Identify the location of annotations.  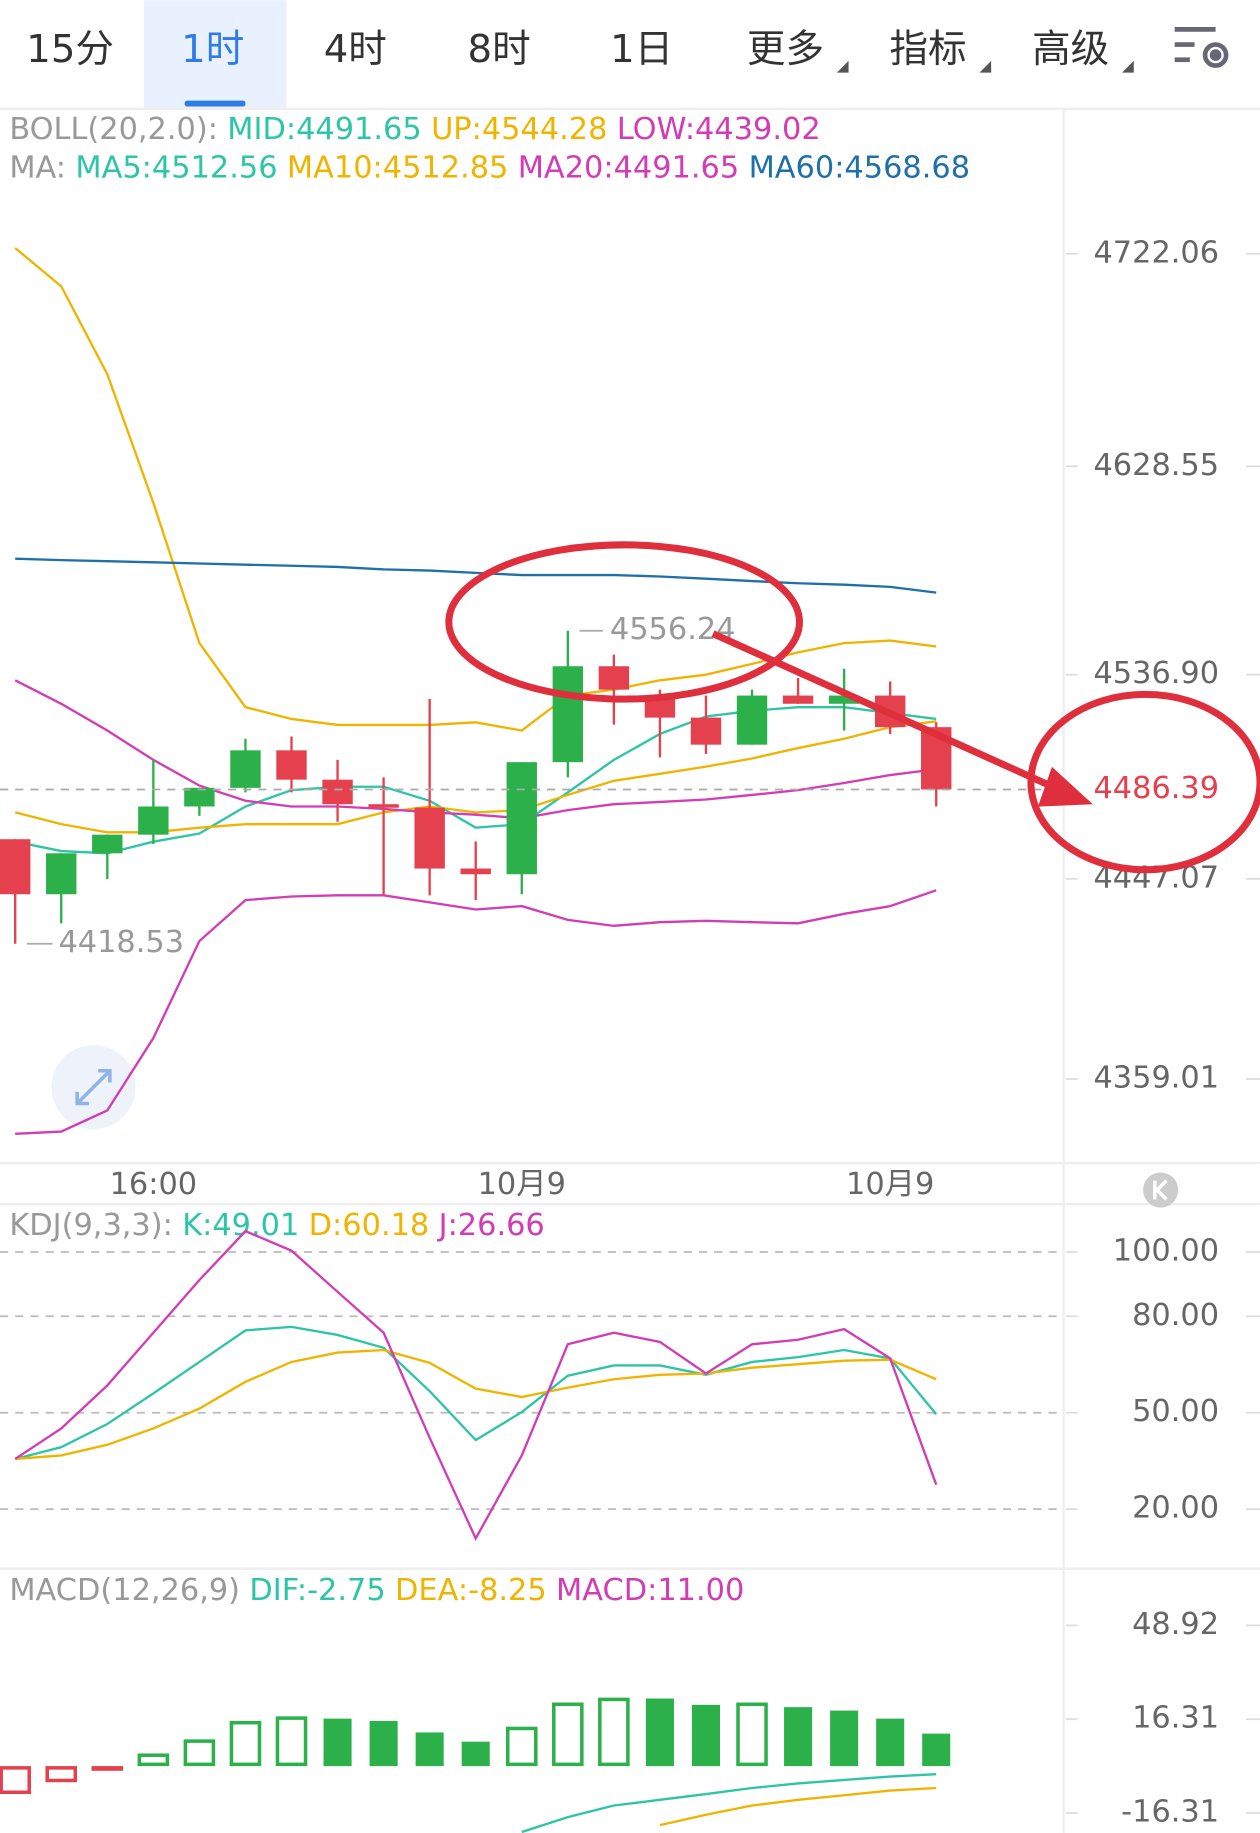
(852, 707).